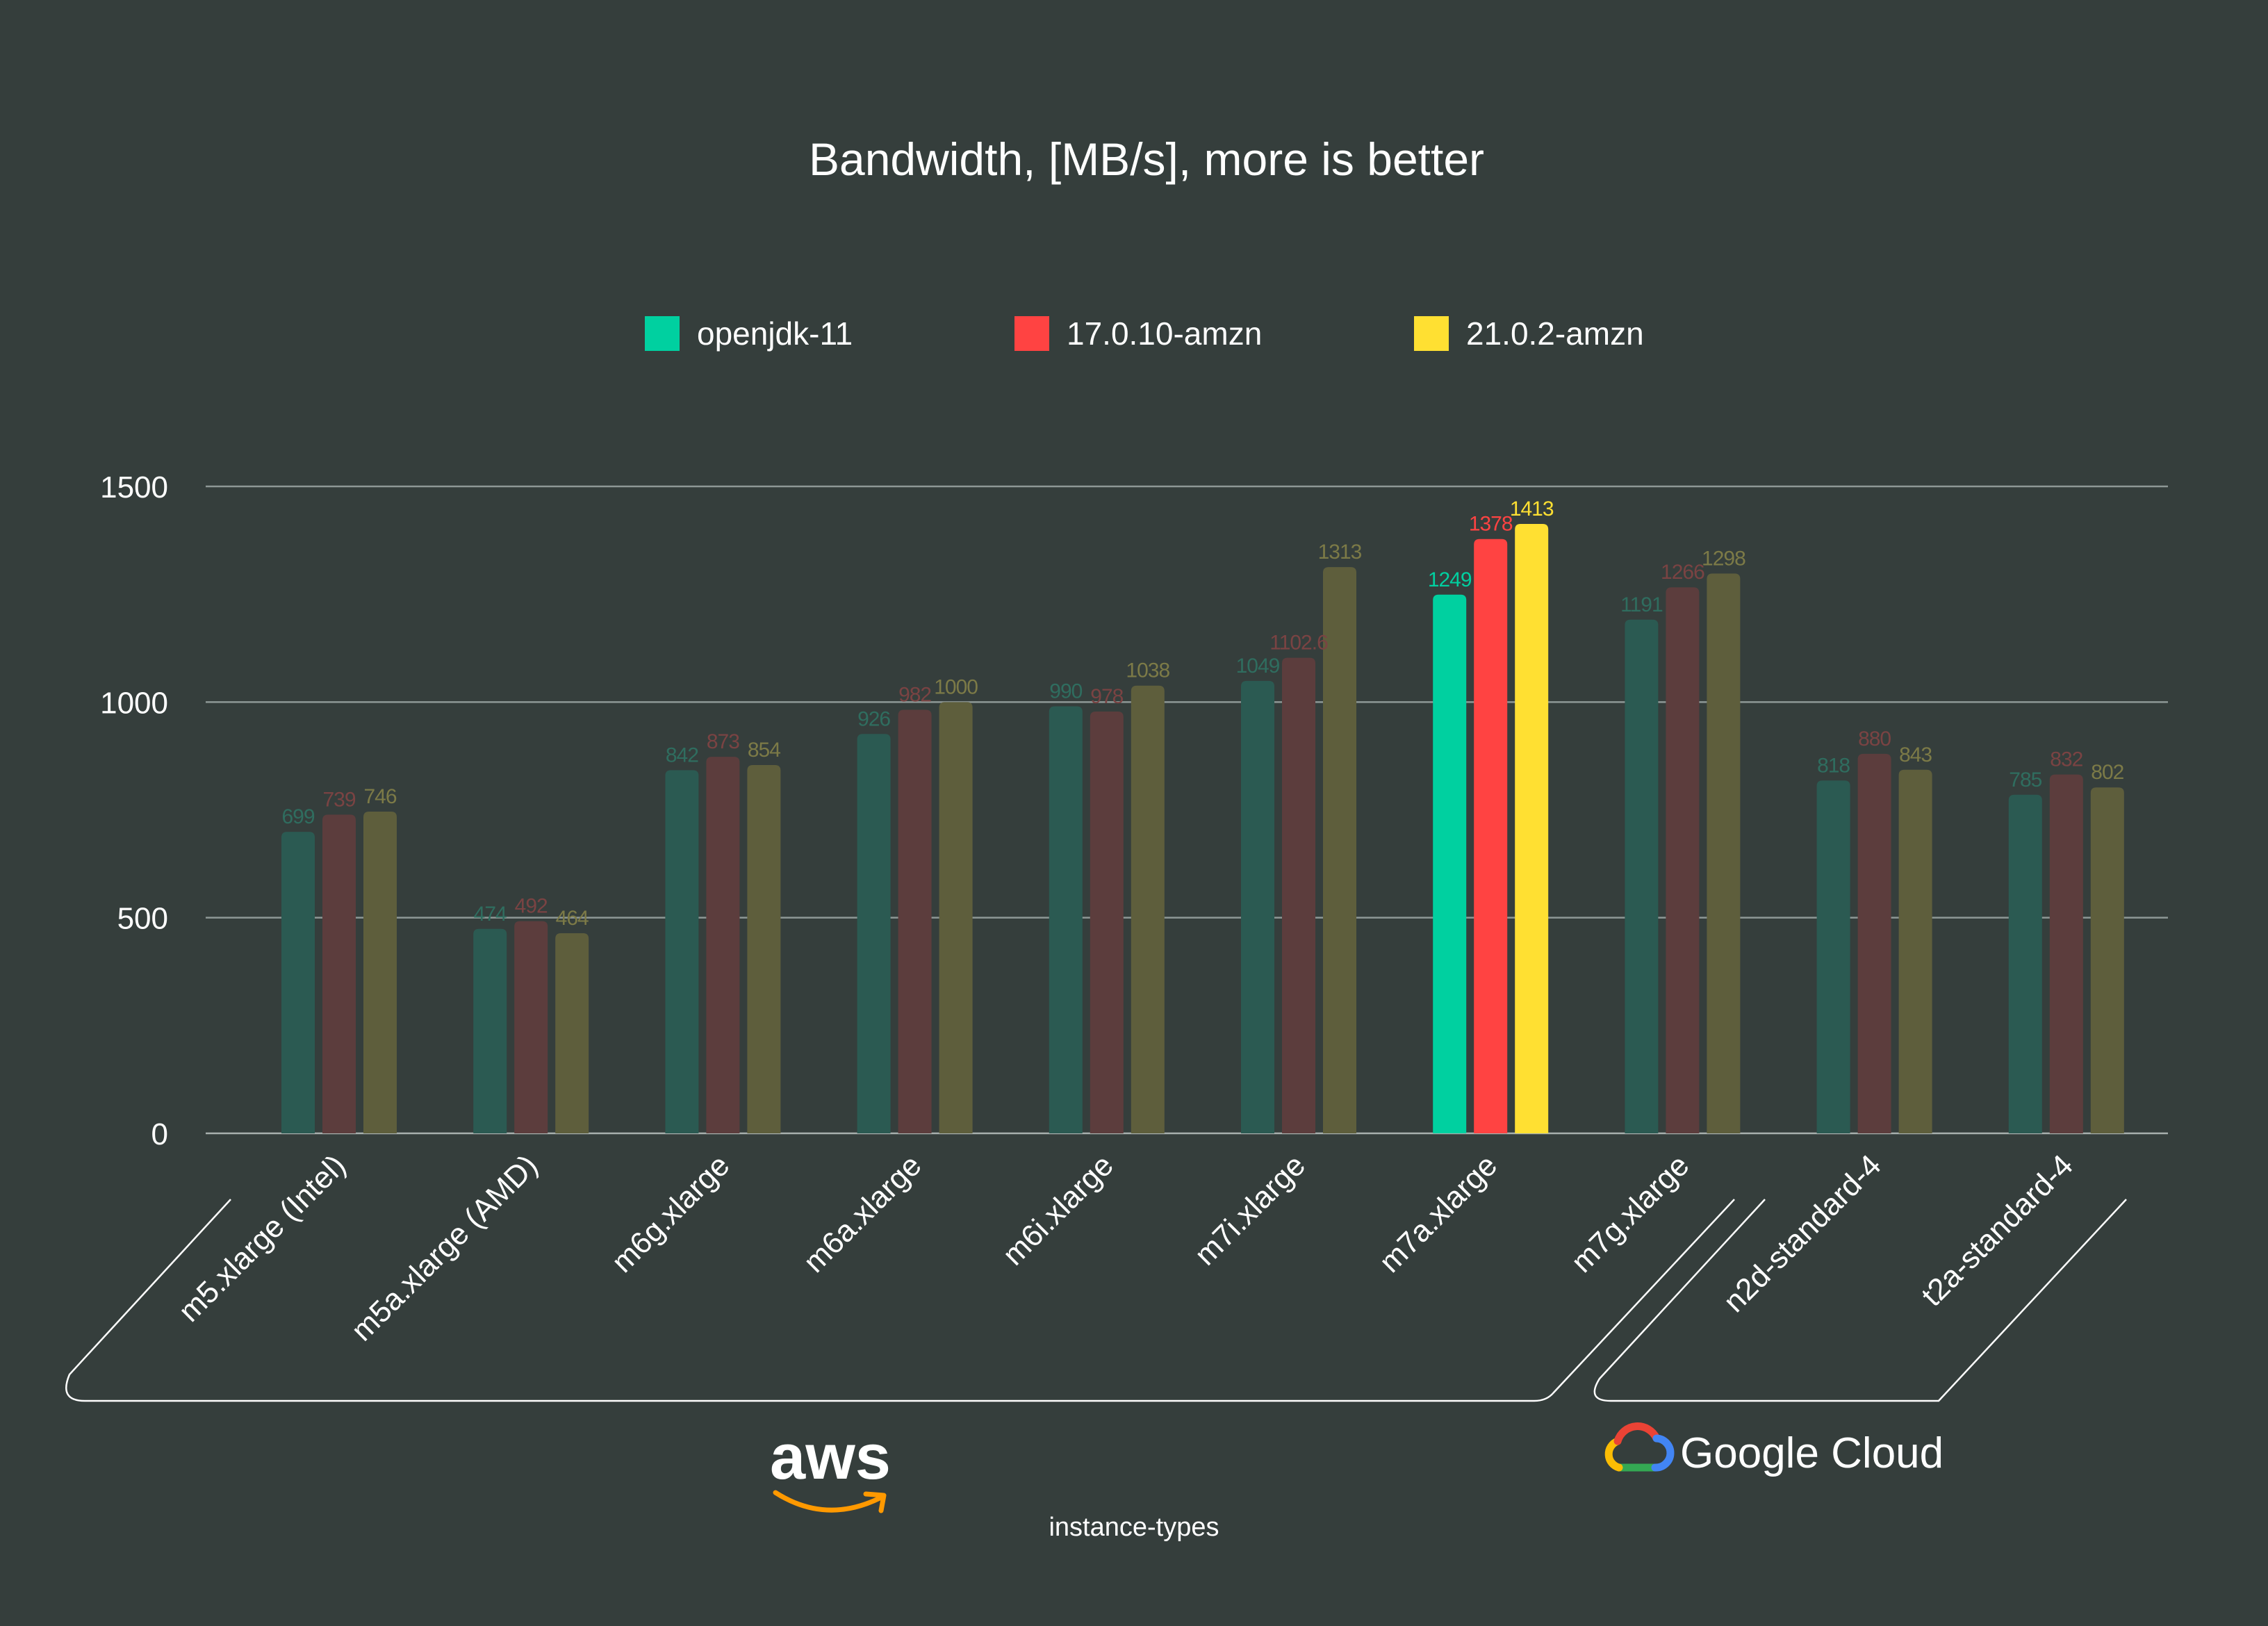 The height and width of the screenshot is (1626, 2268). Describe the element at coordinates (1874, 739) in the screenshot. I see `value-label: 880` at that location.